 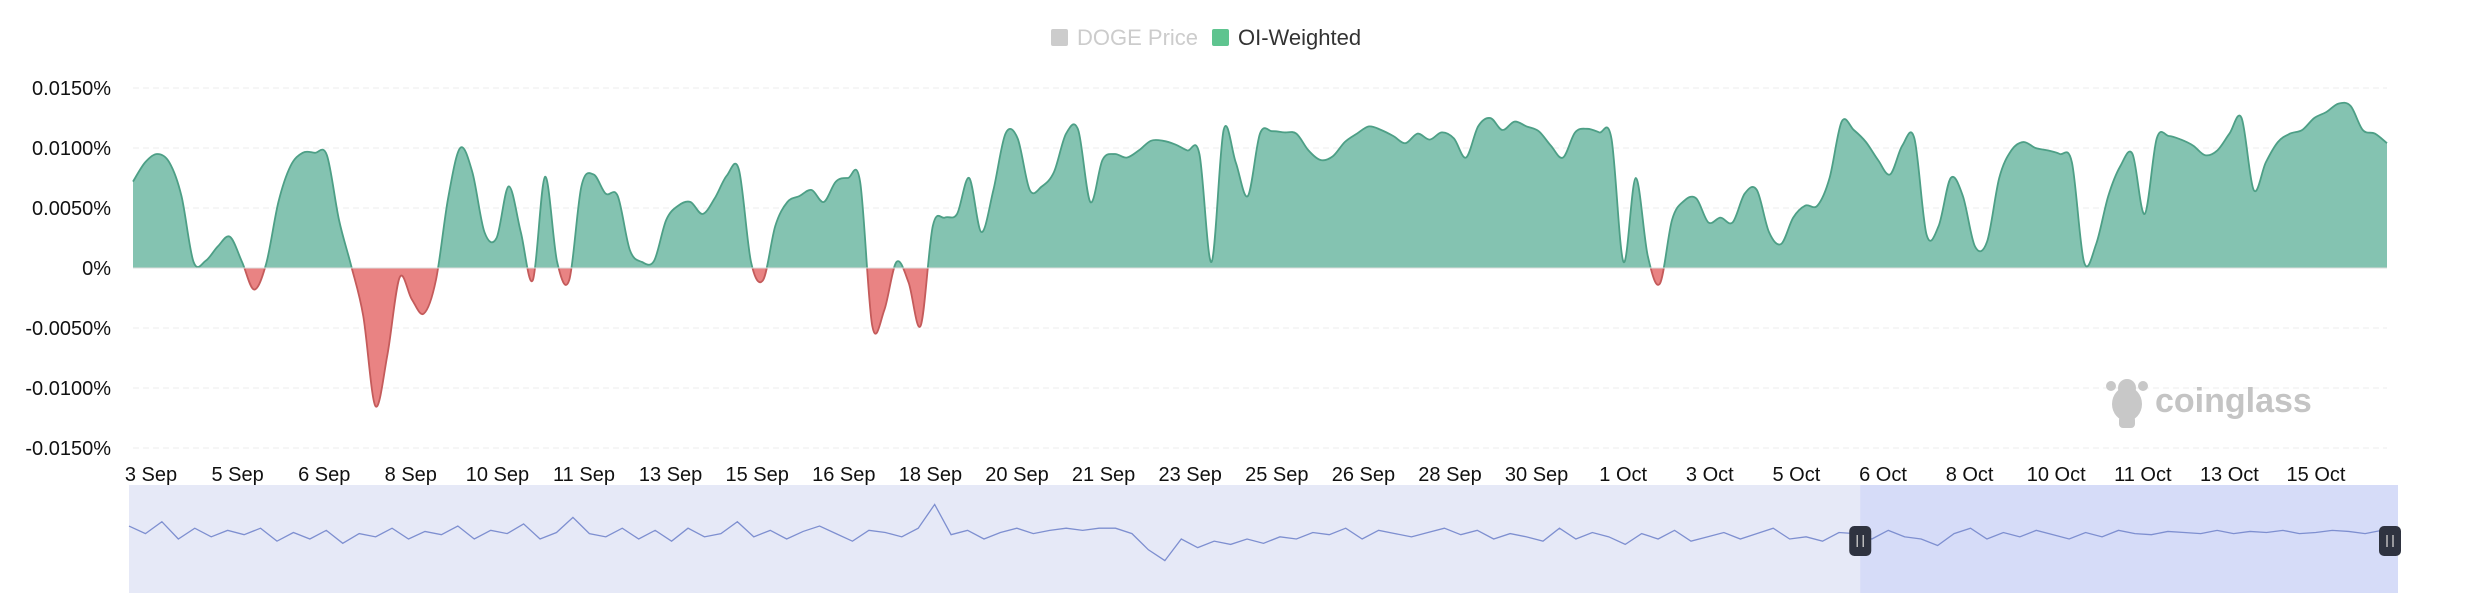 I want to click on y-tick-label: -0.0150%, so click(x=68, y=449).